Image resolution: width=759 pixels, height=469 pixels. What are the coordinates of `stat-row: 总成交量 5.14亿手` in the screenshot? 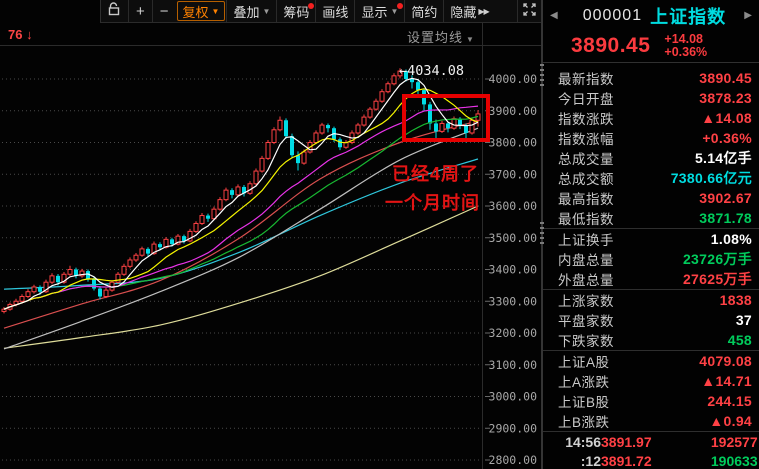 It's located at (651, 158).